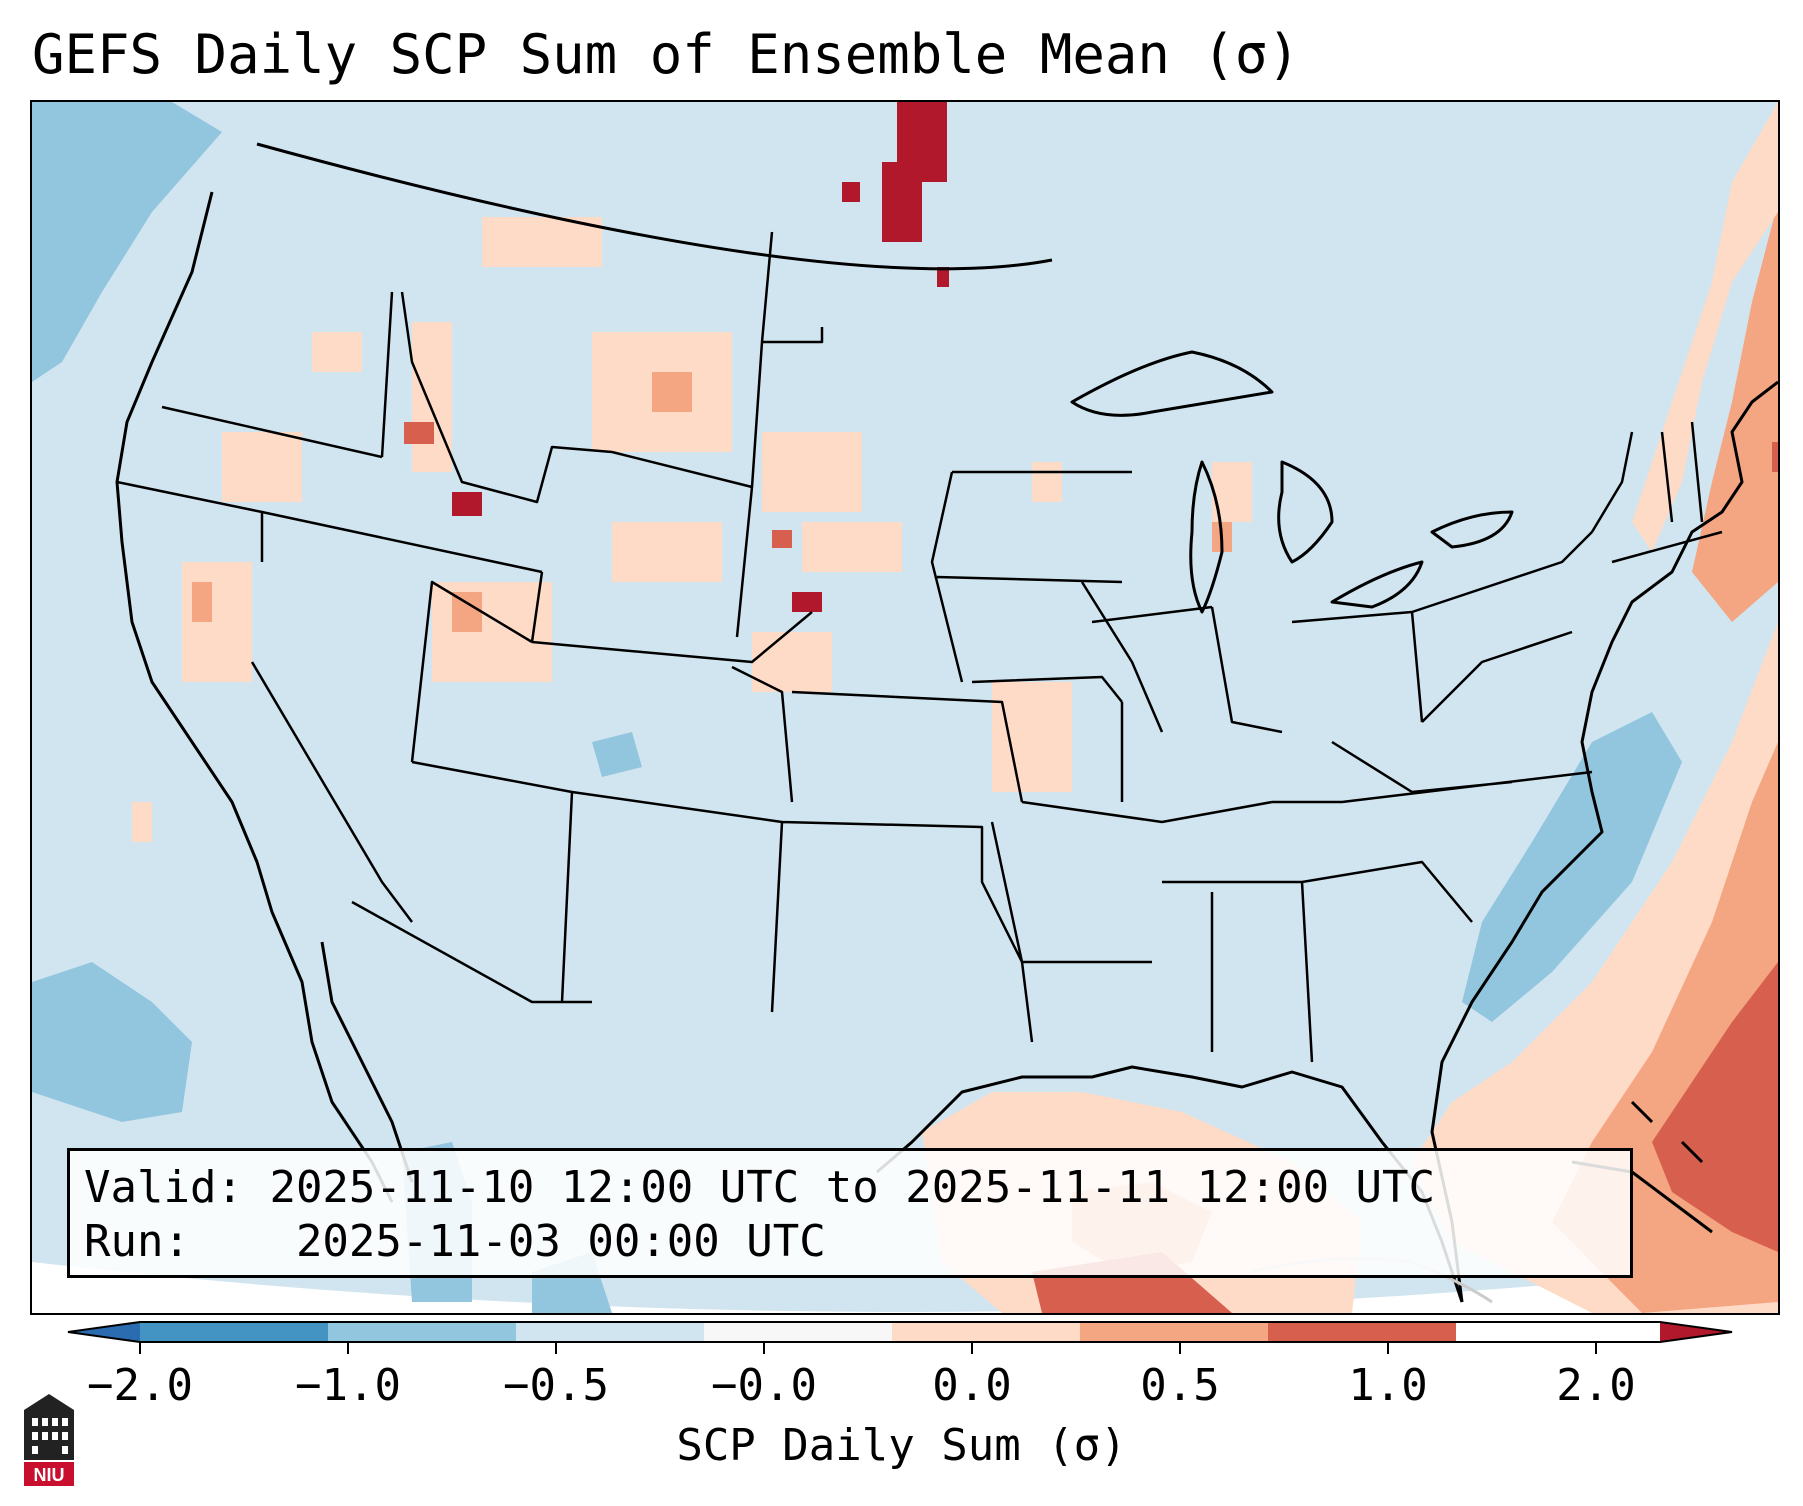  I want to click on lake-superior, so click(1172, 383).